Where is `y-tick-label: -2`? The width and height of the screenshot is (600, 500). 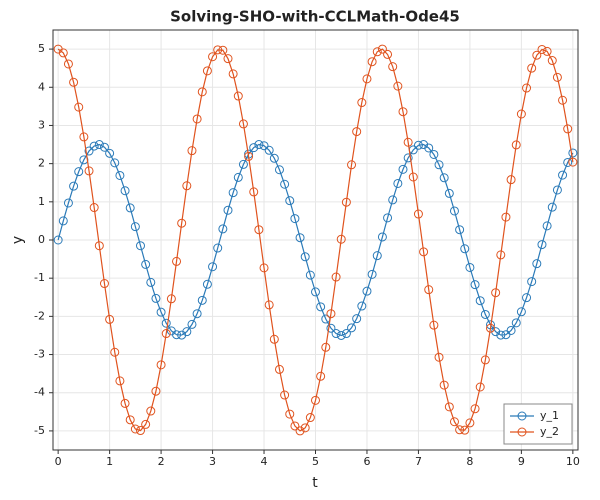 y-tick-label: -2 is located at coordinates (39, 315).